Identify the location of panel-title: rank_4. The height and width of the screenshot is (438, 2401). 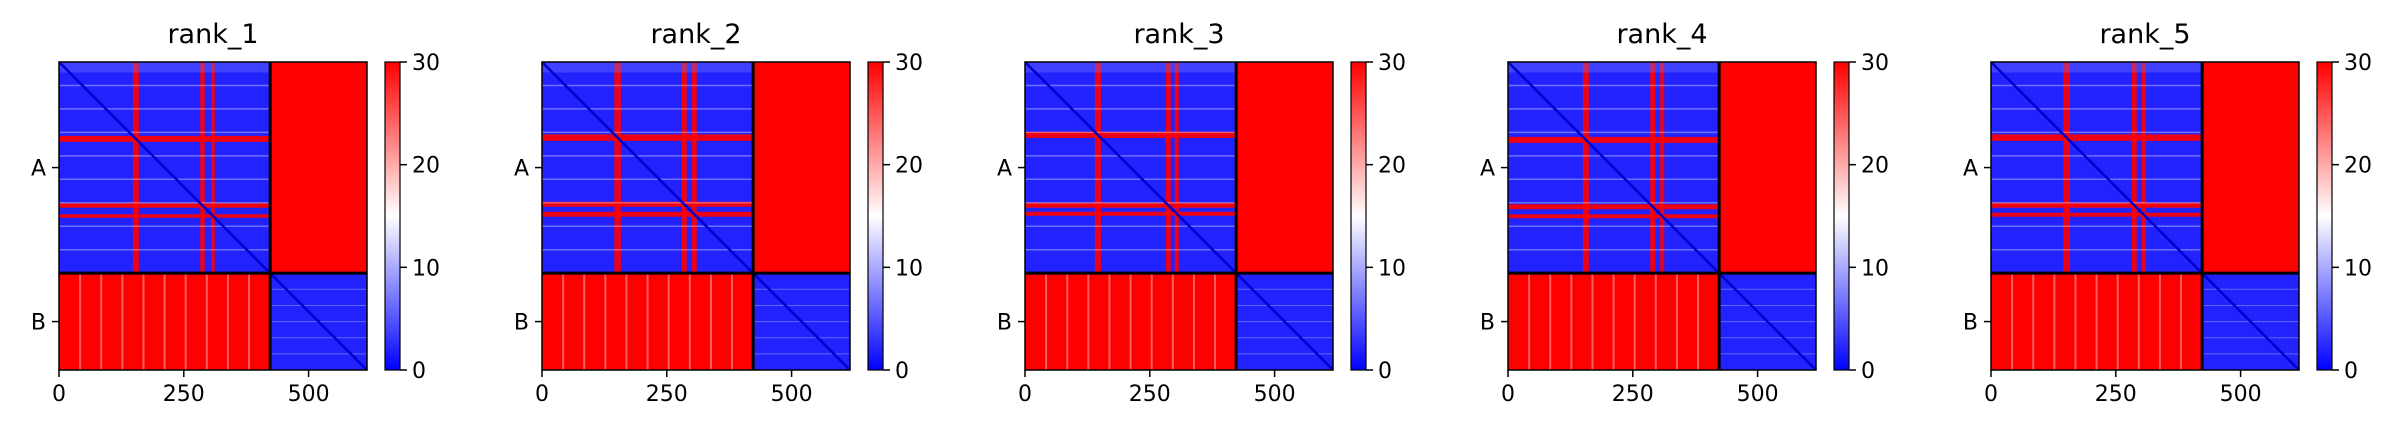
(1661, 34).